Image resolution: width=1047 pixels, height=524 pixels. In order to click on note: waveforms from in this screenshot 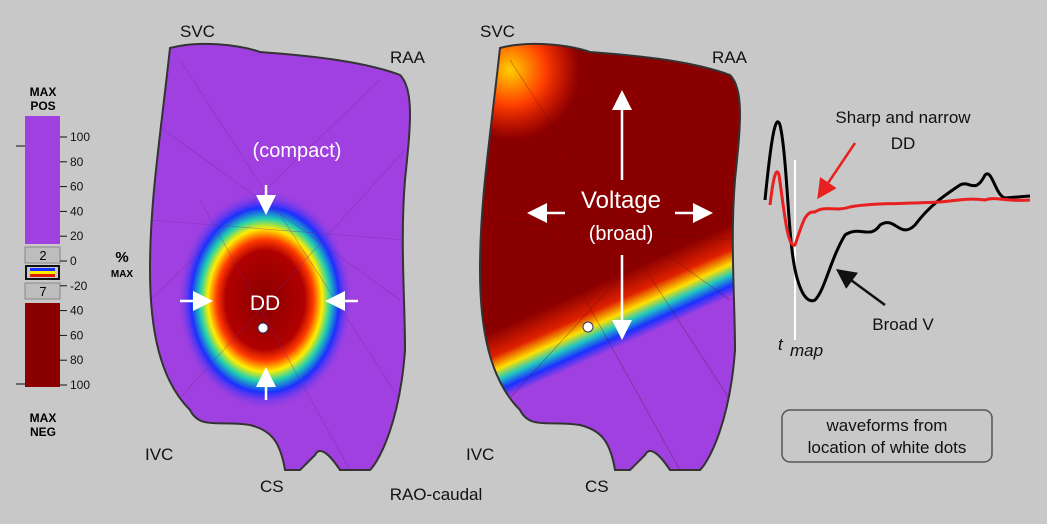, I will do `click(887, 425)`.